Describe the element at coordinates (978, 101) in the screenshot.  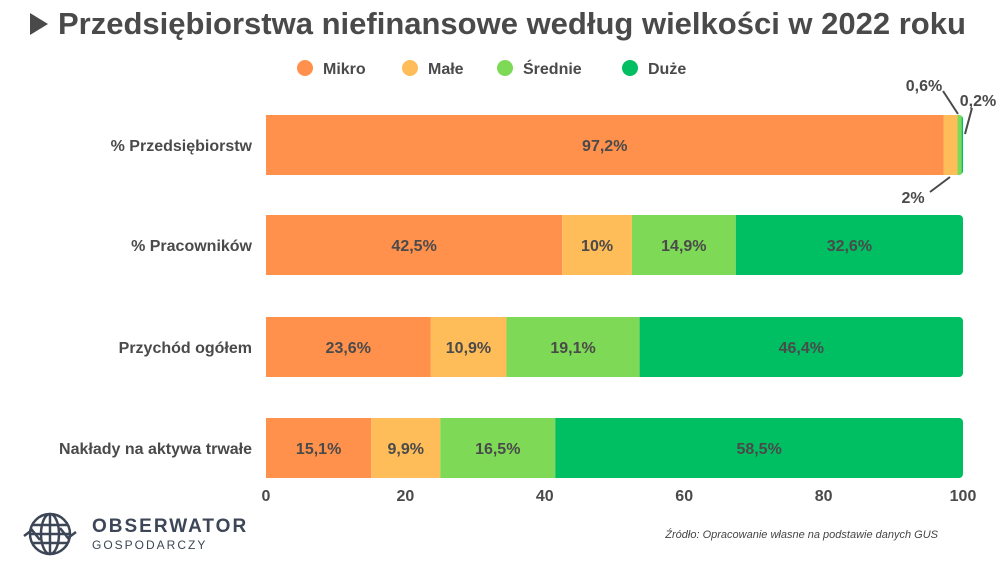
I see `data-label: 0,2%` at that location.